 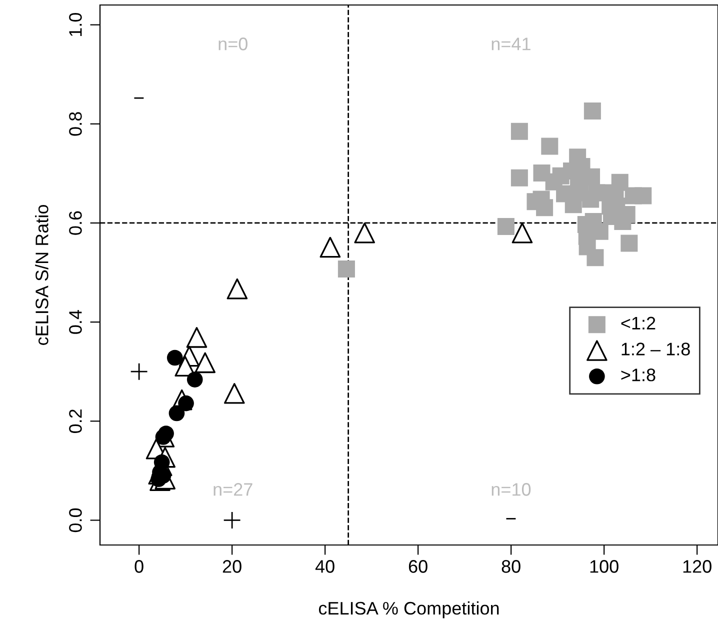 I want to click on y-tick-label: 0.4, so click(x=75, y=322).